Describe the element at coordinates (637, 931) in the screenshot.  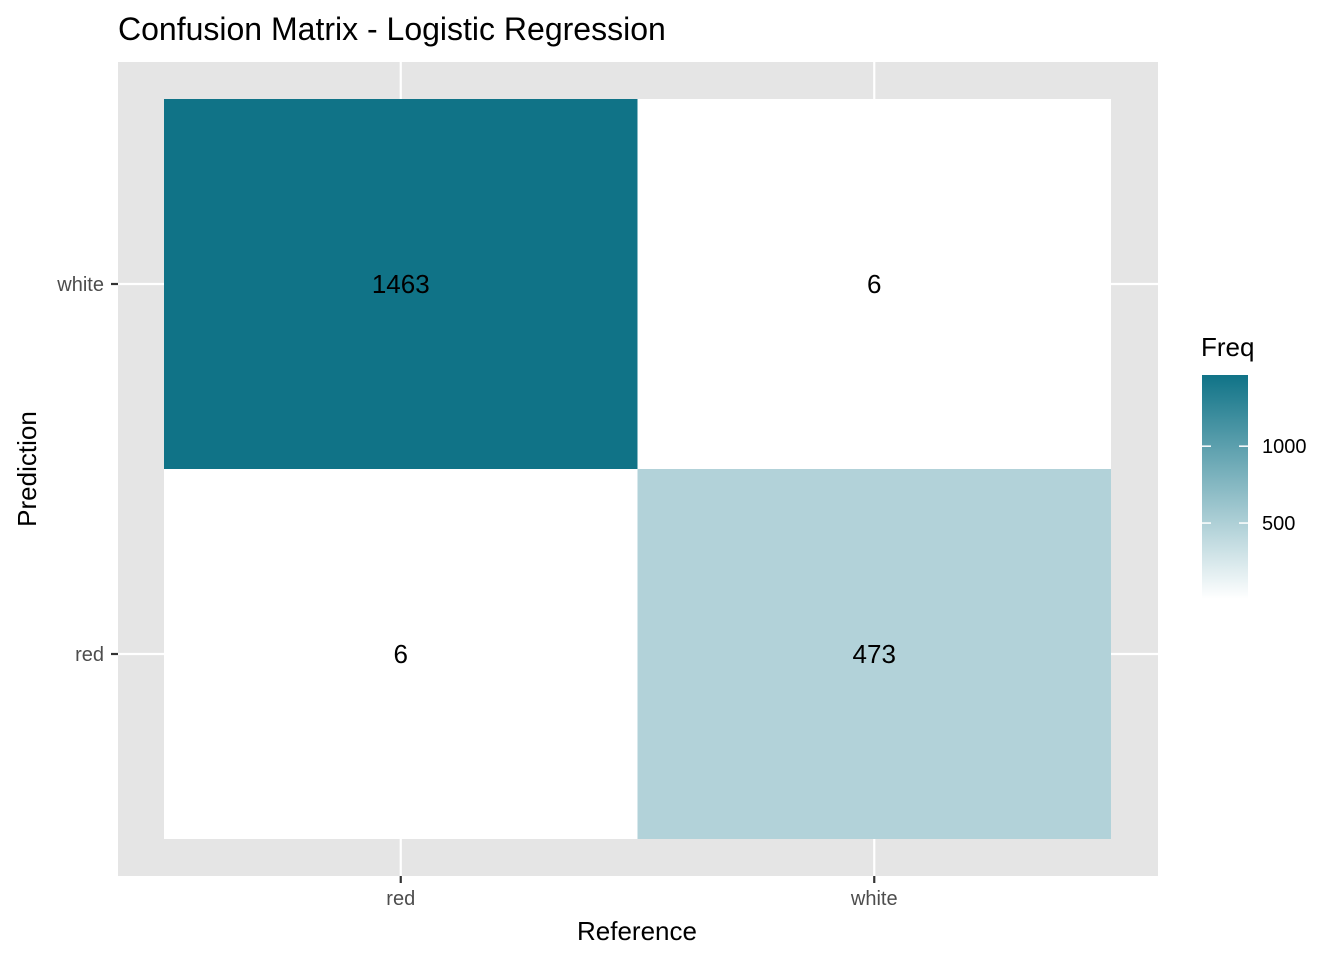
I see `x-axis-title: Reference` at that location.